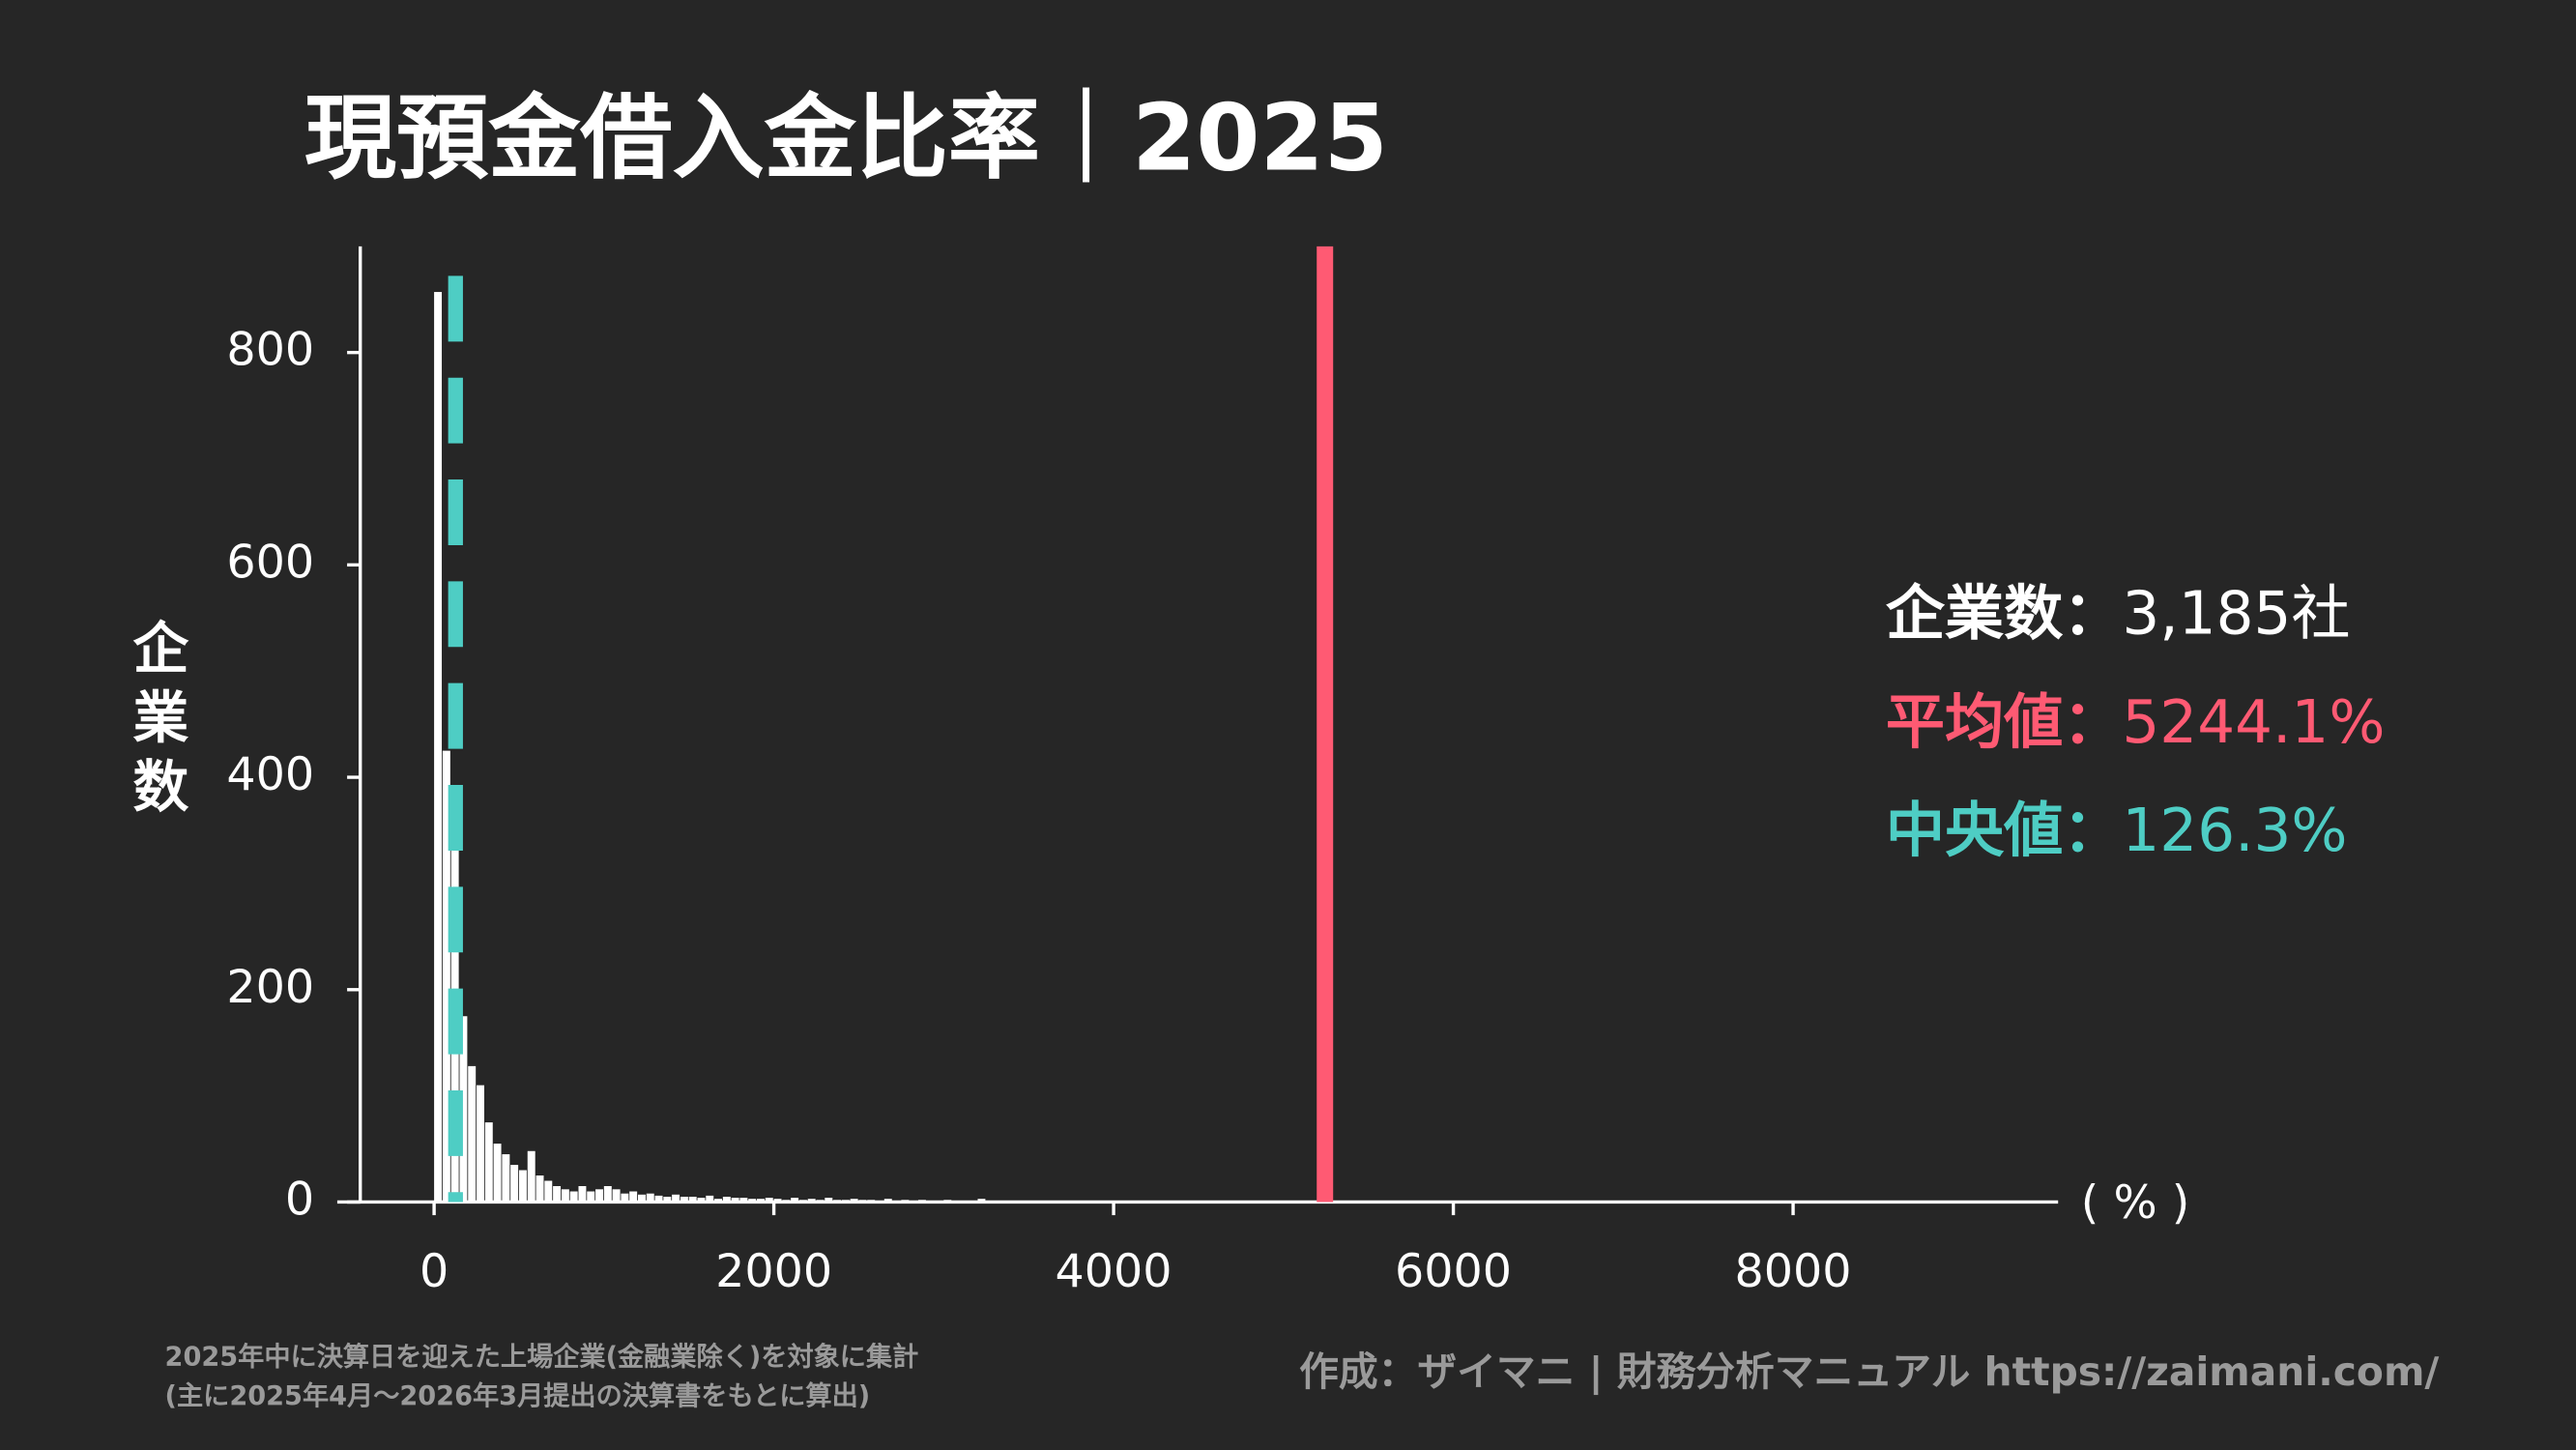  Describe the element at coordinates (2004, 722) in the screenshot. I see `stat-label: 平均値：` at that location.